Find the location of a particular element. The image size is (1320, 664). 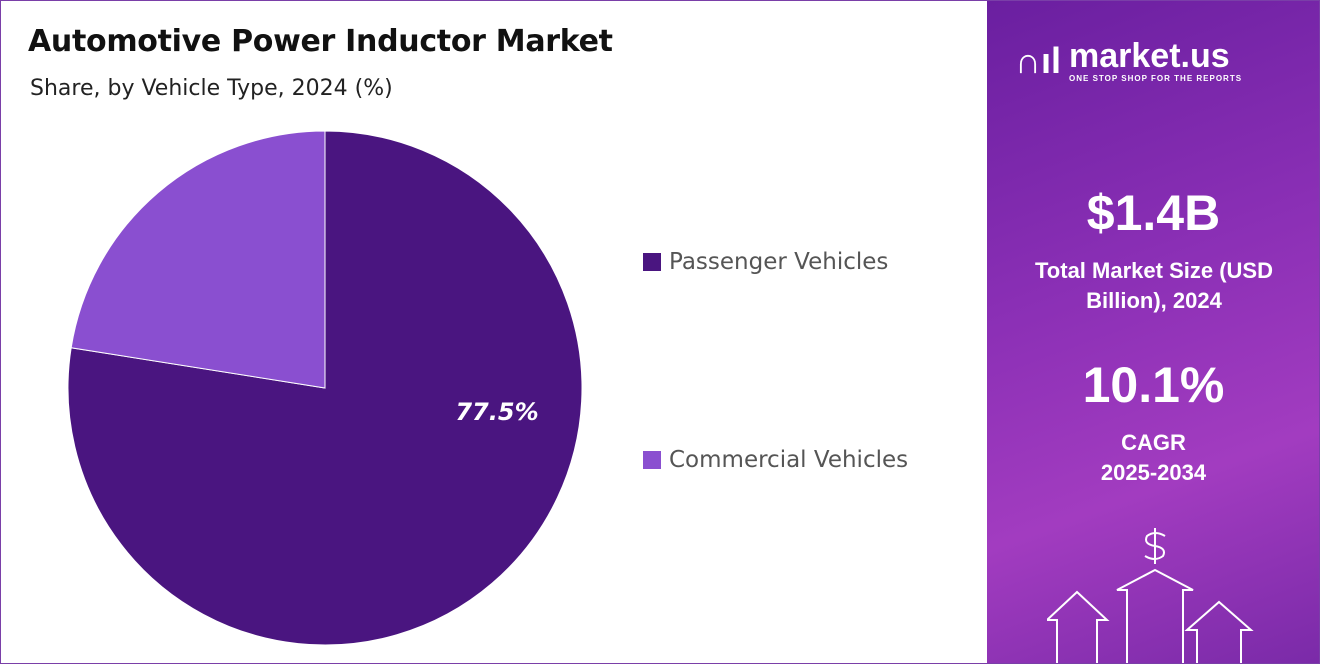

logo-tagline: ONE STOP SHOP FOR THE REPORTS is located at coordinates (1156, 78).